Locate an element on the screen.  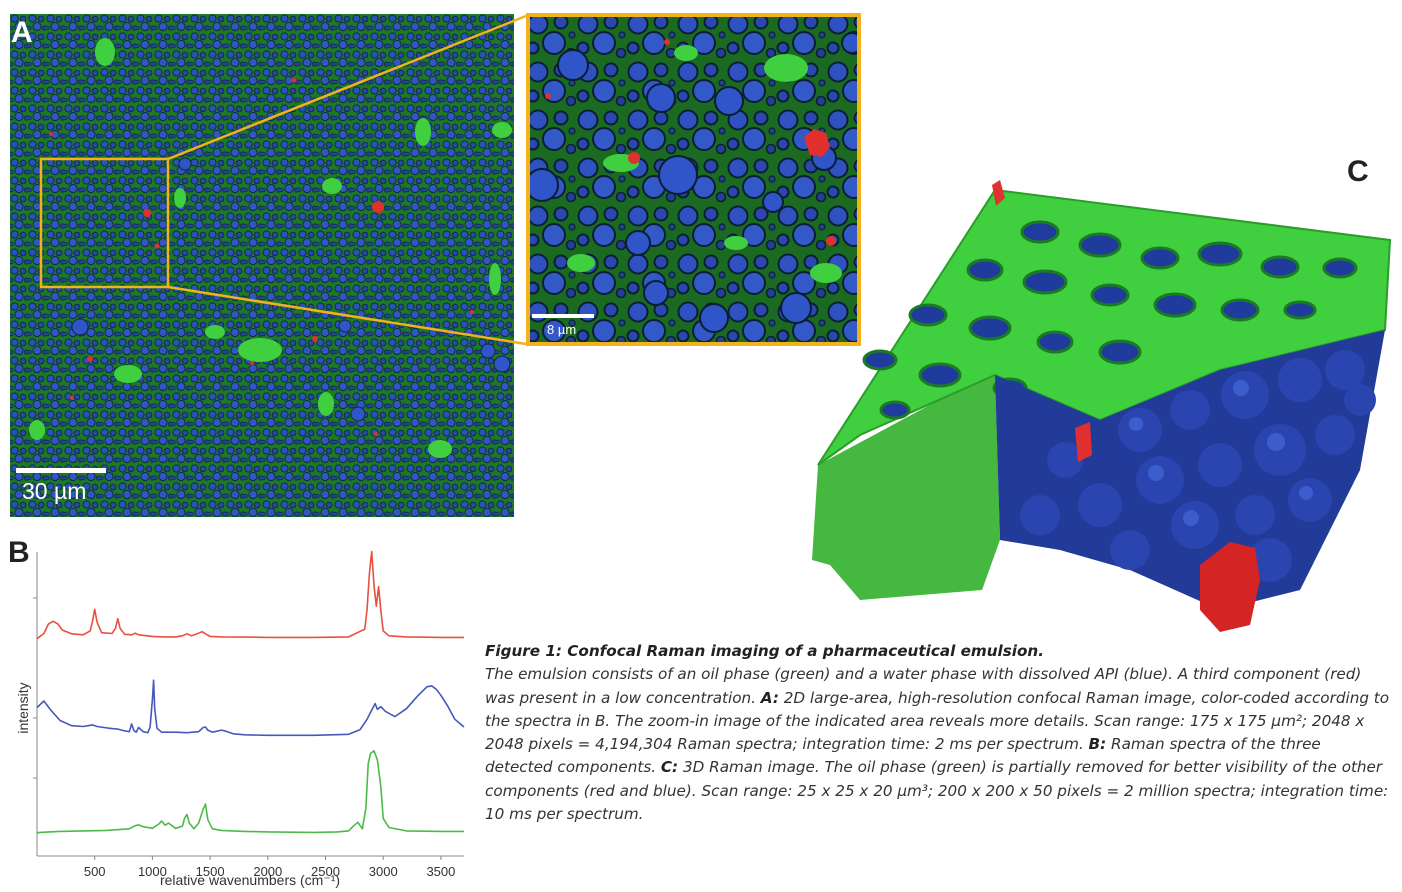
x-tick-label: 1000 is located at coordinates (152, 871).